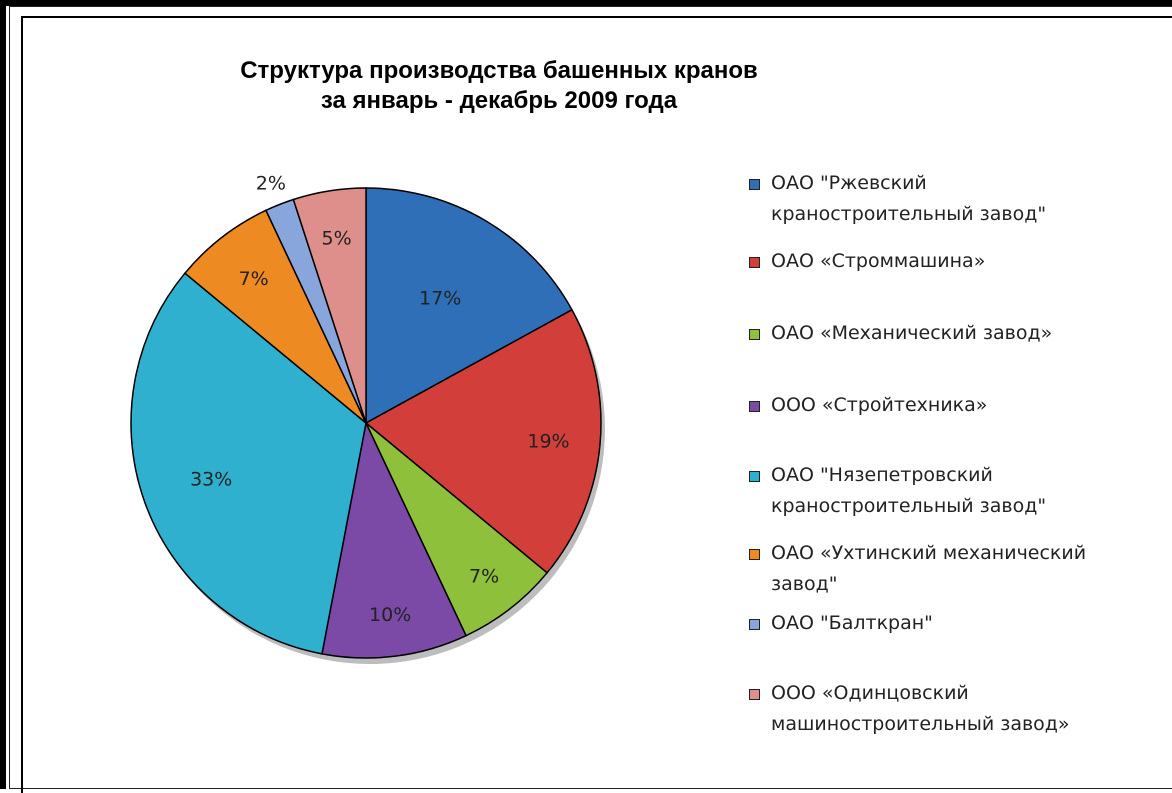  What do you see at coordinates (440, 299) in the screenshot?
I see `pie-slice-label-1: 17%` at bounding box center [440, 299].